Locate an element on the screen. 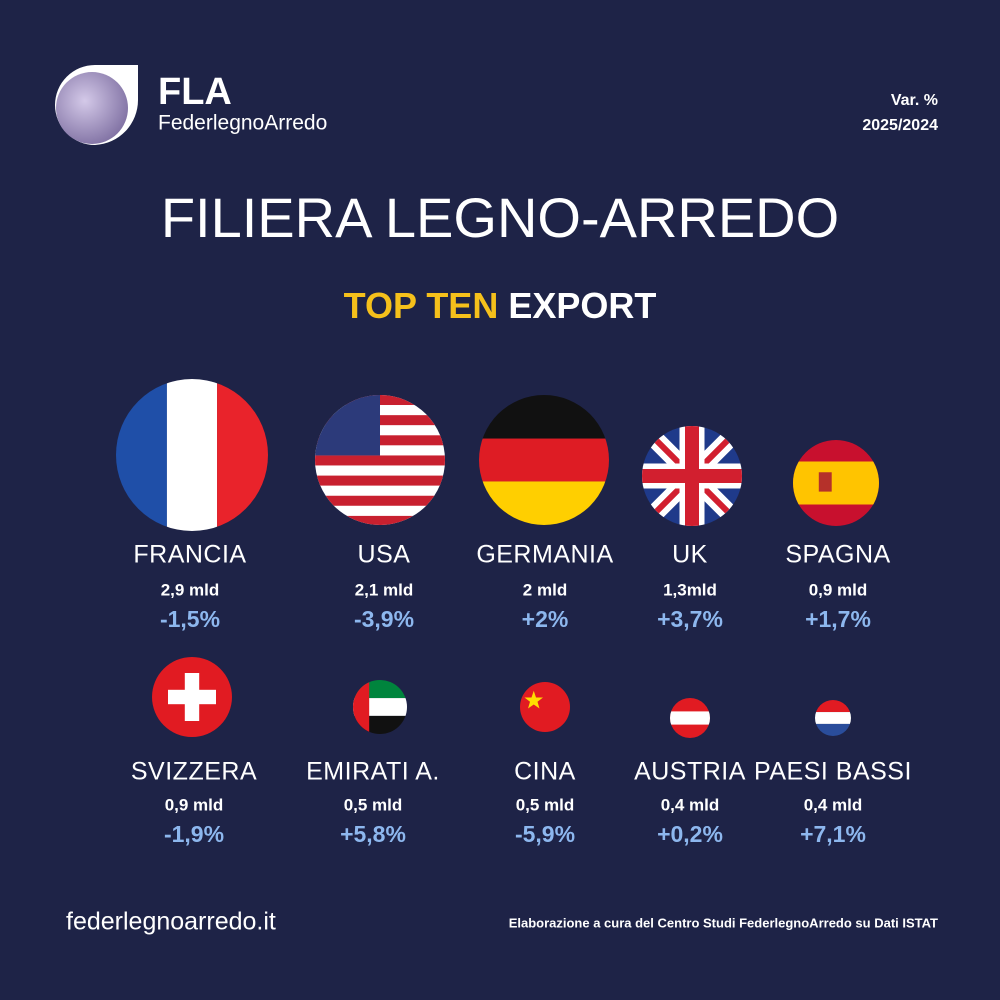 Image resolution: width=1000 pixels, height=1000 pixels. change: -5,9% is located at coordinates (545, 834).